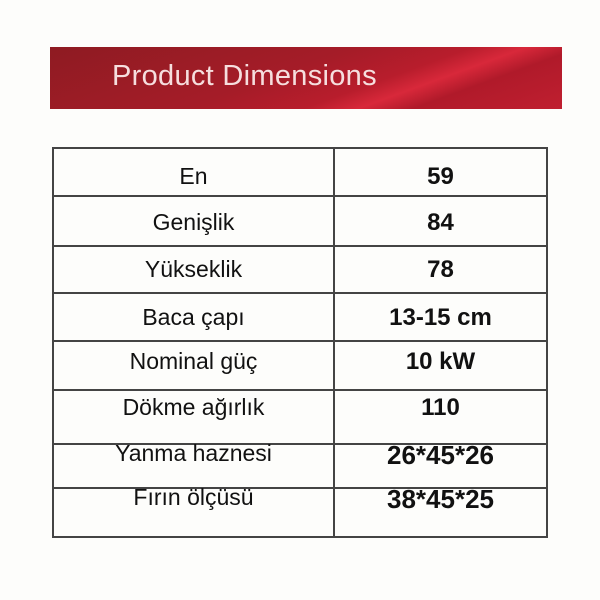 Image resolution: width=600 pixels, height=600 pixels. I want to click on row-value: 10 kW, so click(440, 361).